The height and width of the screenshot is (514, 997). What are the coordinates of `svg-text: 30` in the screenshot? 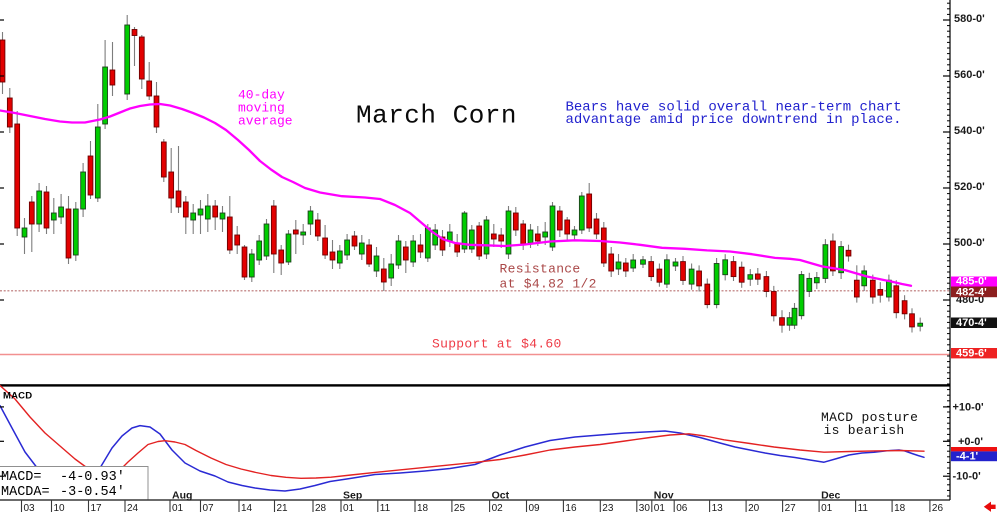 It's located at (645, 508).